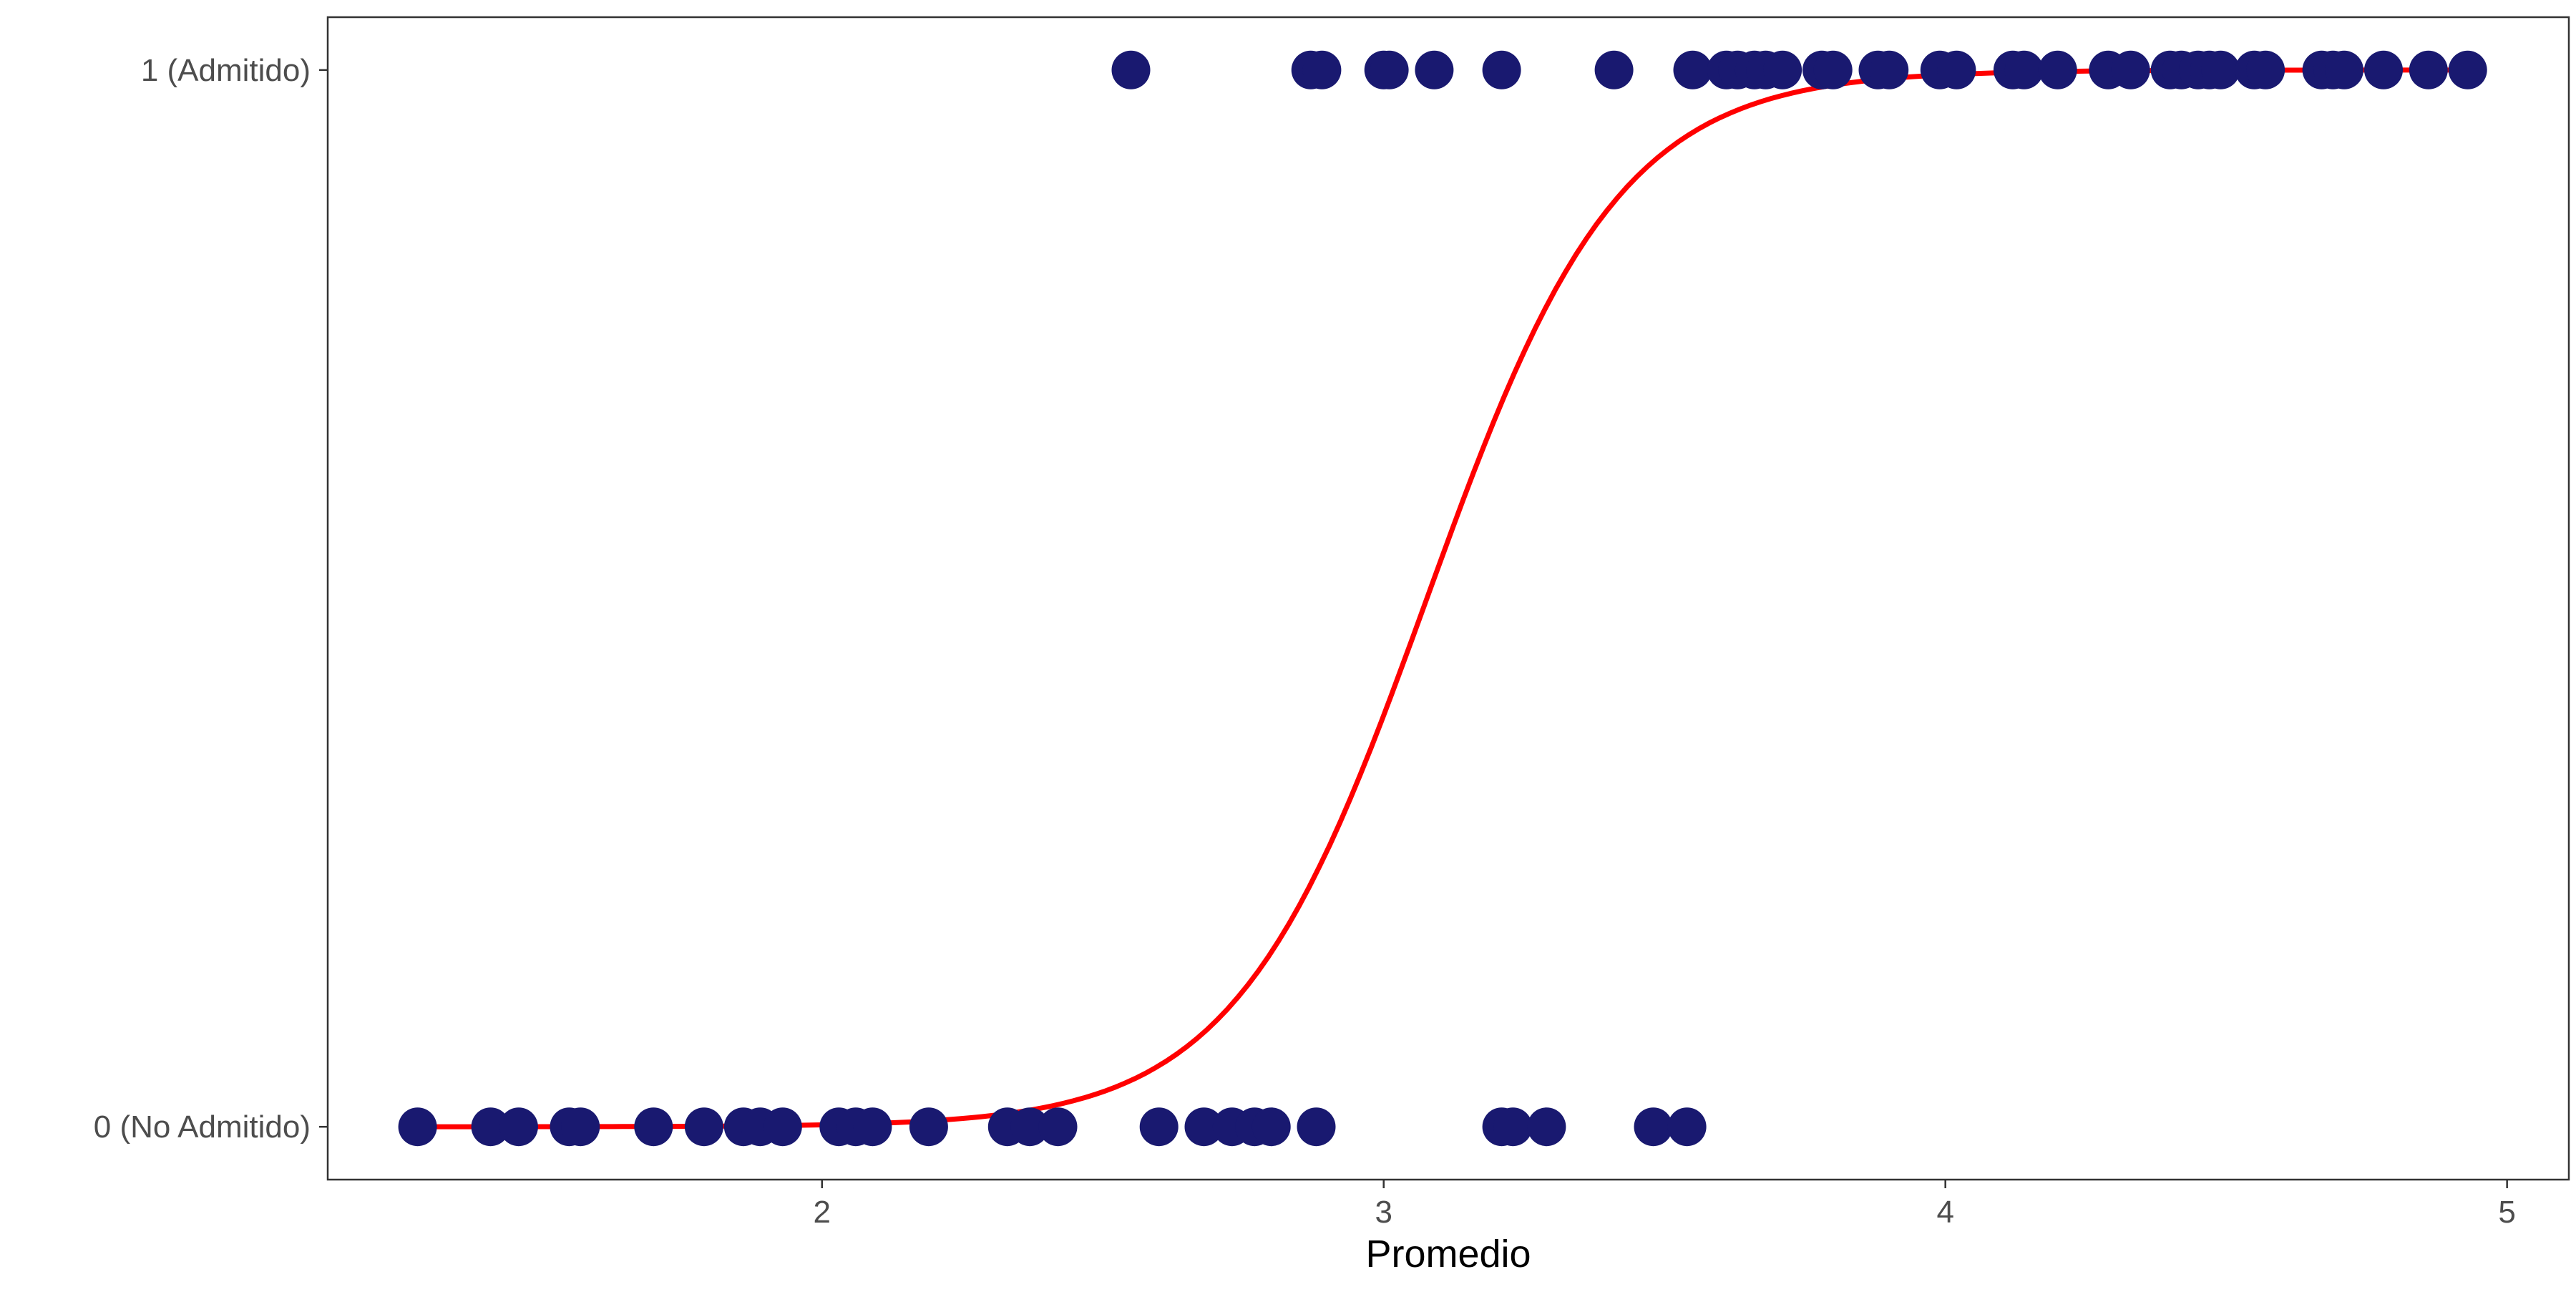 The image size is (2576, 1292). I want to click on x-axis-title: Promedio, so click(1448, 1254).